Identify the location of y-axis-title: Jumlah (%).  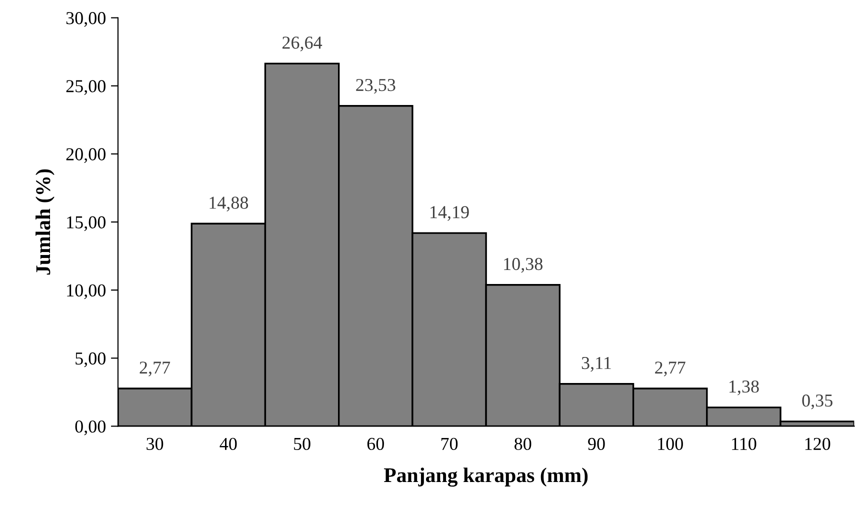
(45, 222).